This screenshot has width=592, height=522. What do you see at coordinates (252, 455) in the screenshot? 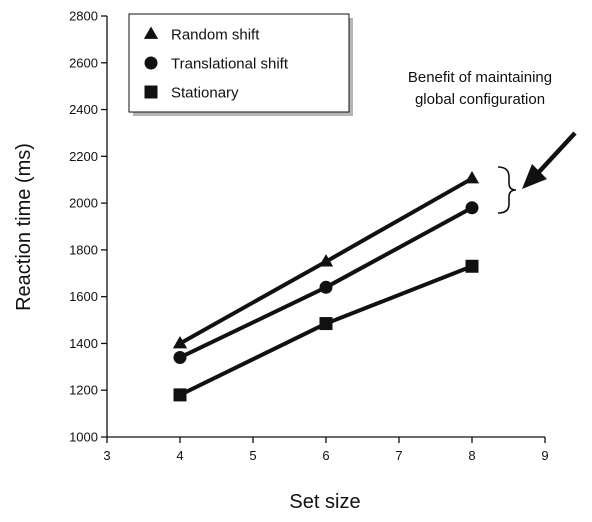
I see `x-tick-label: 5` at bounding box center [252, 455].